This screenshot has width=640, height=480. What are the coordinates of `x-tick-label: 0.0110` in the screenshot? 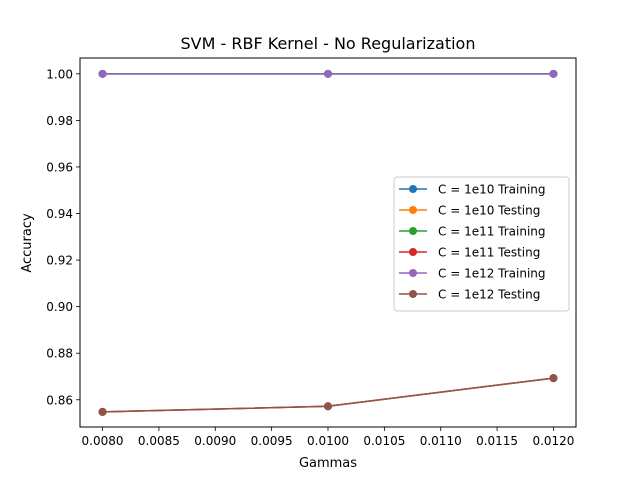 It's located at (441, 441).